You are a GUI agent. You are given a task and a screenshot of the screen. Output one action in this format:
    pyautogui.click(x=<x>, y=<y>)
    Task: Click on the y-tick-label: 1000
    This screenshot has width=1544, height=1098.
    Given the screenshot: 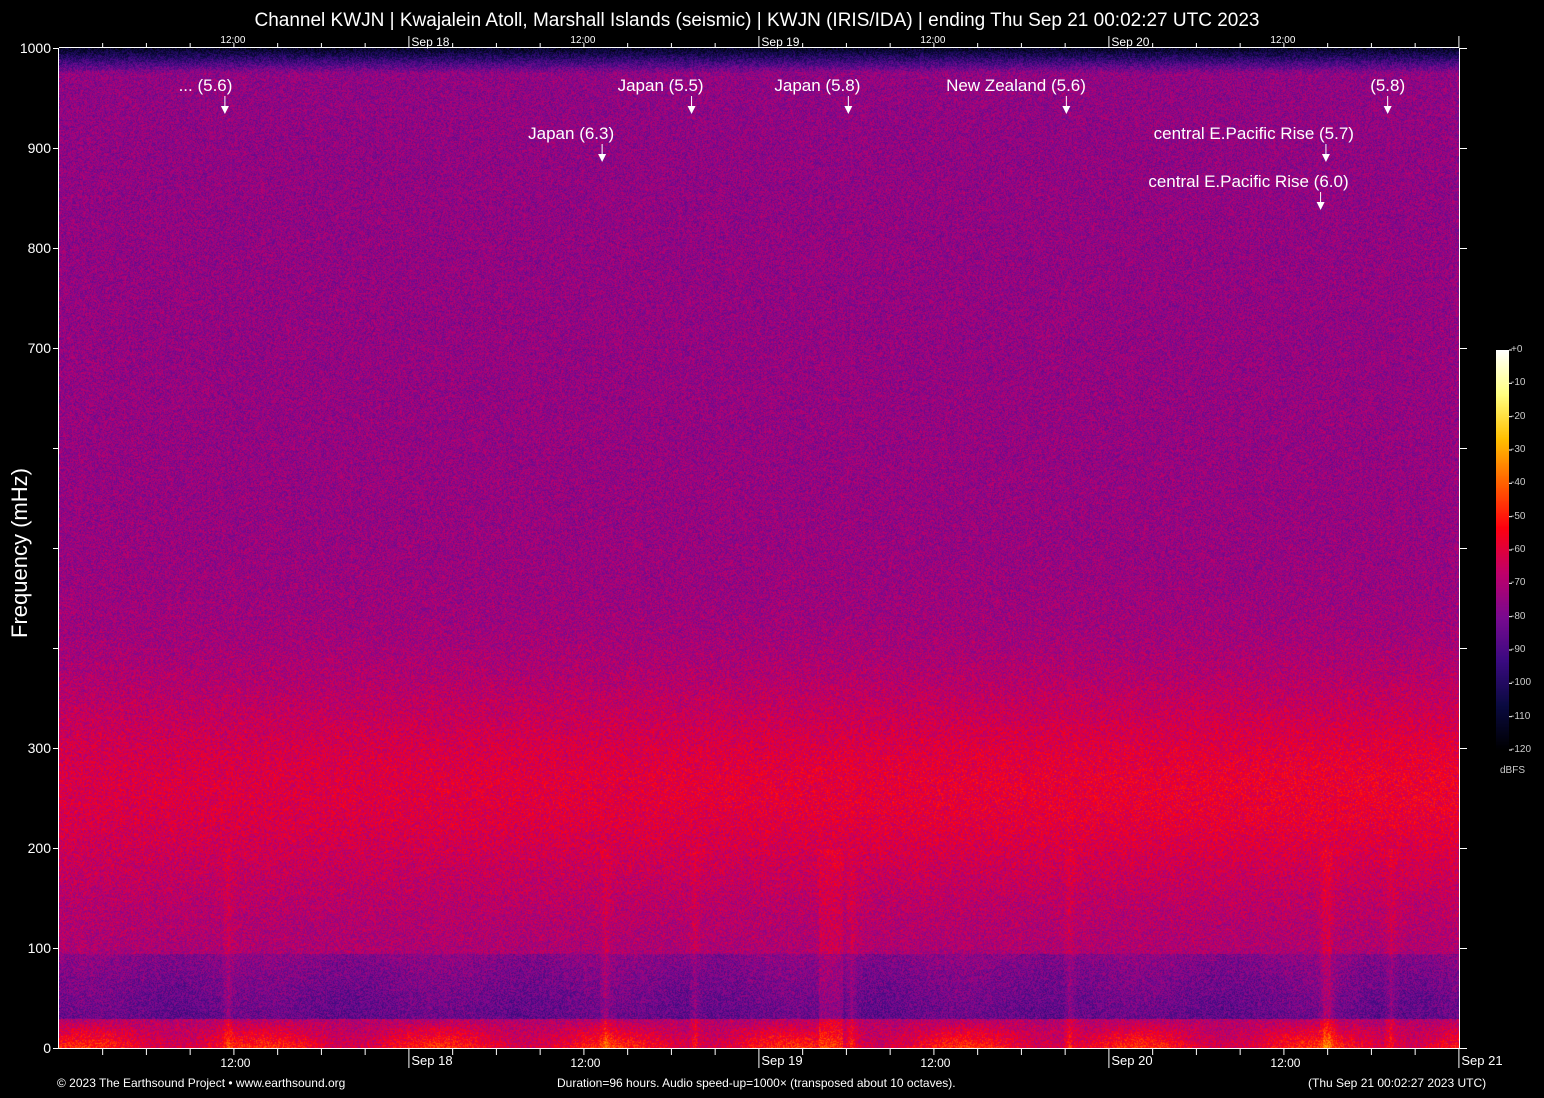 What is the action you would take?
    pyautogui.click(x=25, y=48)
    